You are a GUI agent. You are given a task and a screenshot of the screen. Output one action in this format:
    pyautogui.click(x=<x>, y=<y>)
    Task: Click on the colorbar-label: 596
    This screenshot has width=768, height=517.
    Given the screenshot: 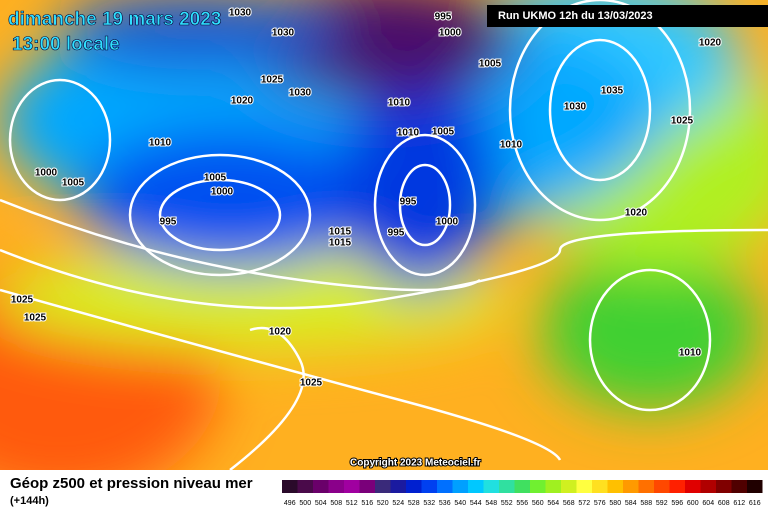 What is the action you would take?
    pyautogui.click(x=677, y=503)
    